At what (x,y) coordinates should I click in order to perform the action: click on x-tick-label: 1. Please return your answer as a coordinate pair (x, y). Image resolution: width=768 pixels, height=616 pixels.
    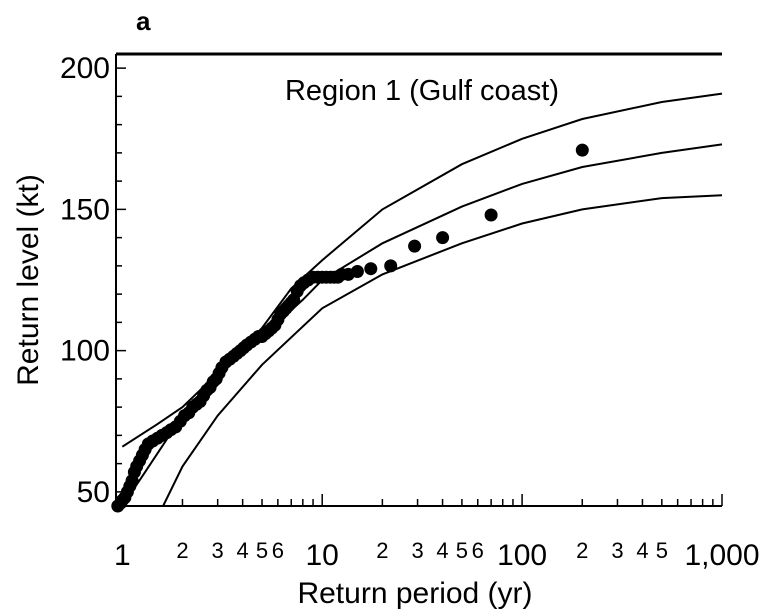
    Looking at the image, I should click on (122, 555).